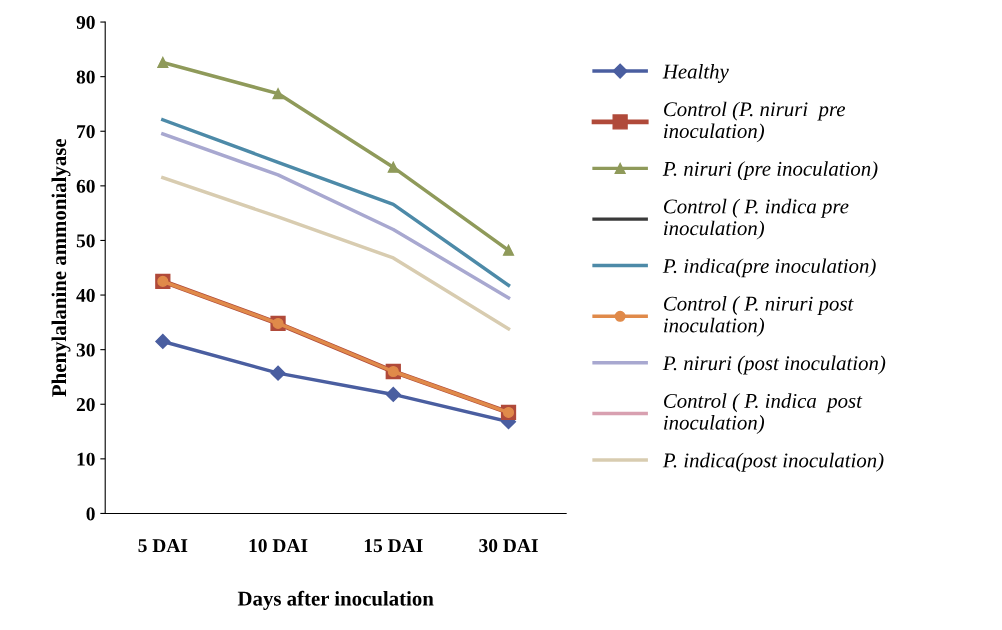  Describe the element at coordinates (85, 77) in the screenshot. I see `y-tick-label: 80` at that location.